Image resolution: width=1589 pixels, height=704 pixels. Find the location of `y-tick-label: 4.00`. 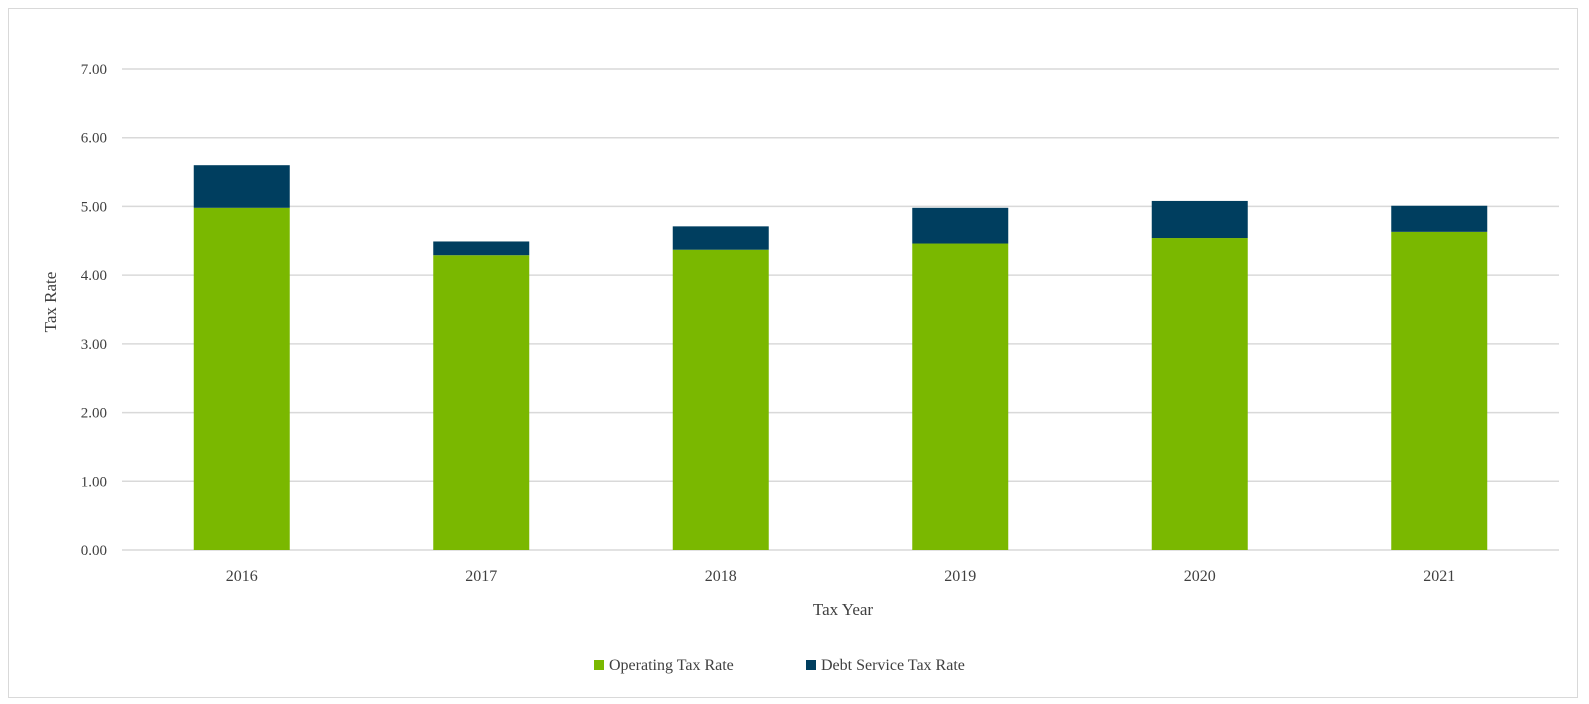

y-tick-label: 4.00 is located at coordinates (94, 276).